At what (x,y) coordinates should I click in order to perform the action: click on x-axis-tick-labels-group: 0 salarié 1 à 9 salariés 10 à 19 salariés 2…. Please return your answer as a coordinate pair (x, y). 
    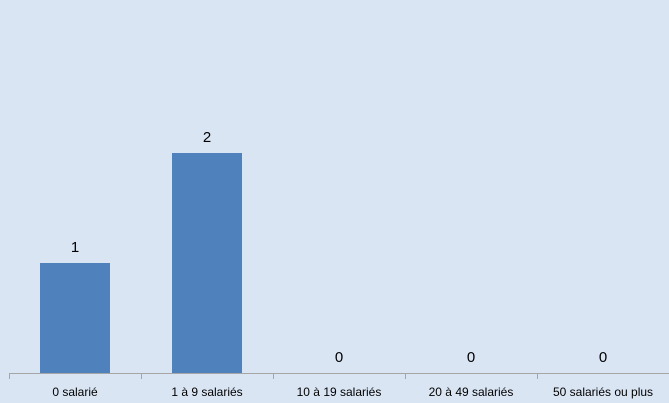
    Looking at the image, I should click on (352, 392).